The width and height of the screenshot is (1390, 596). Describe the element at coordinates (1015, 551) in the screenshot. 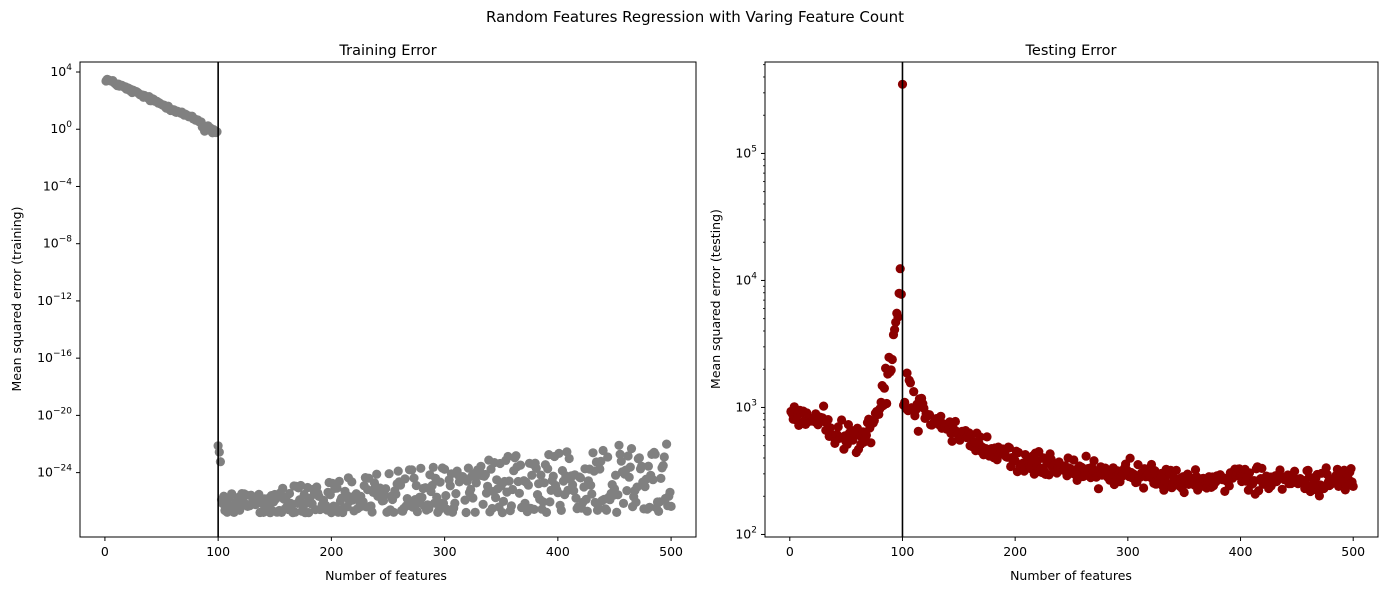

I see `x-tick-label: 200` at that location.